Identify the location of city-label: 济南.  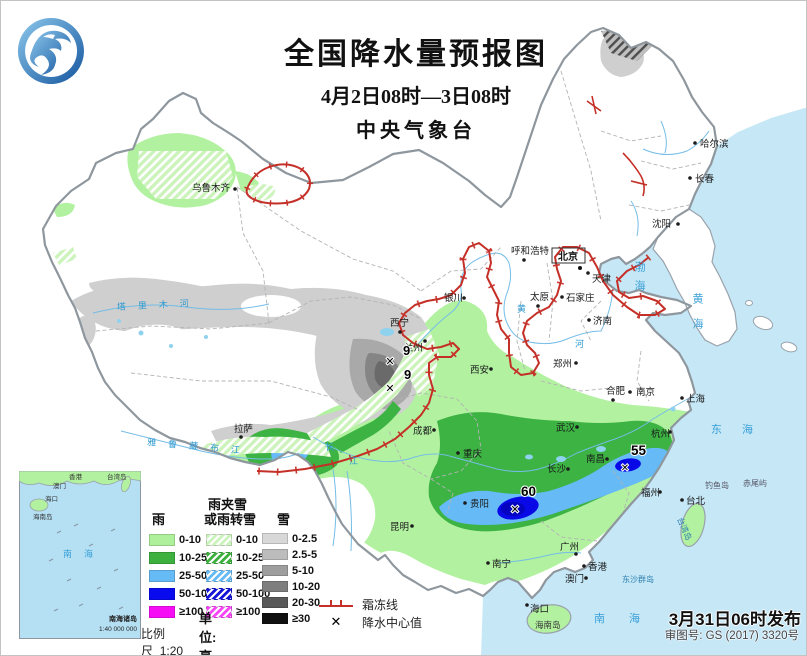
(602, 321).